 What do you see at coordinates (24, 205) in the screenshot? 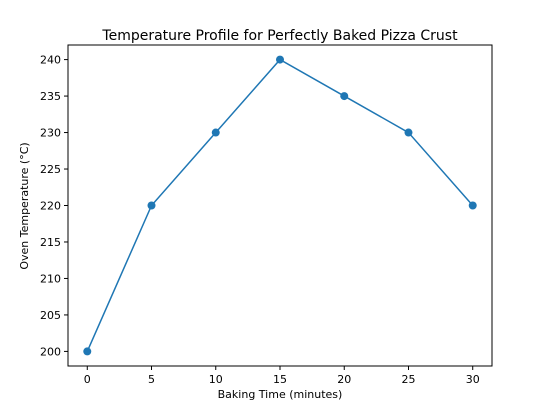
I see `y-axis-label: Oven Temperature (°C)` at bounding box center [24, 205].